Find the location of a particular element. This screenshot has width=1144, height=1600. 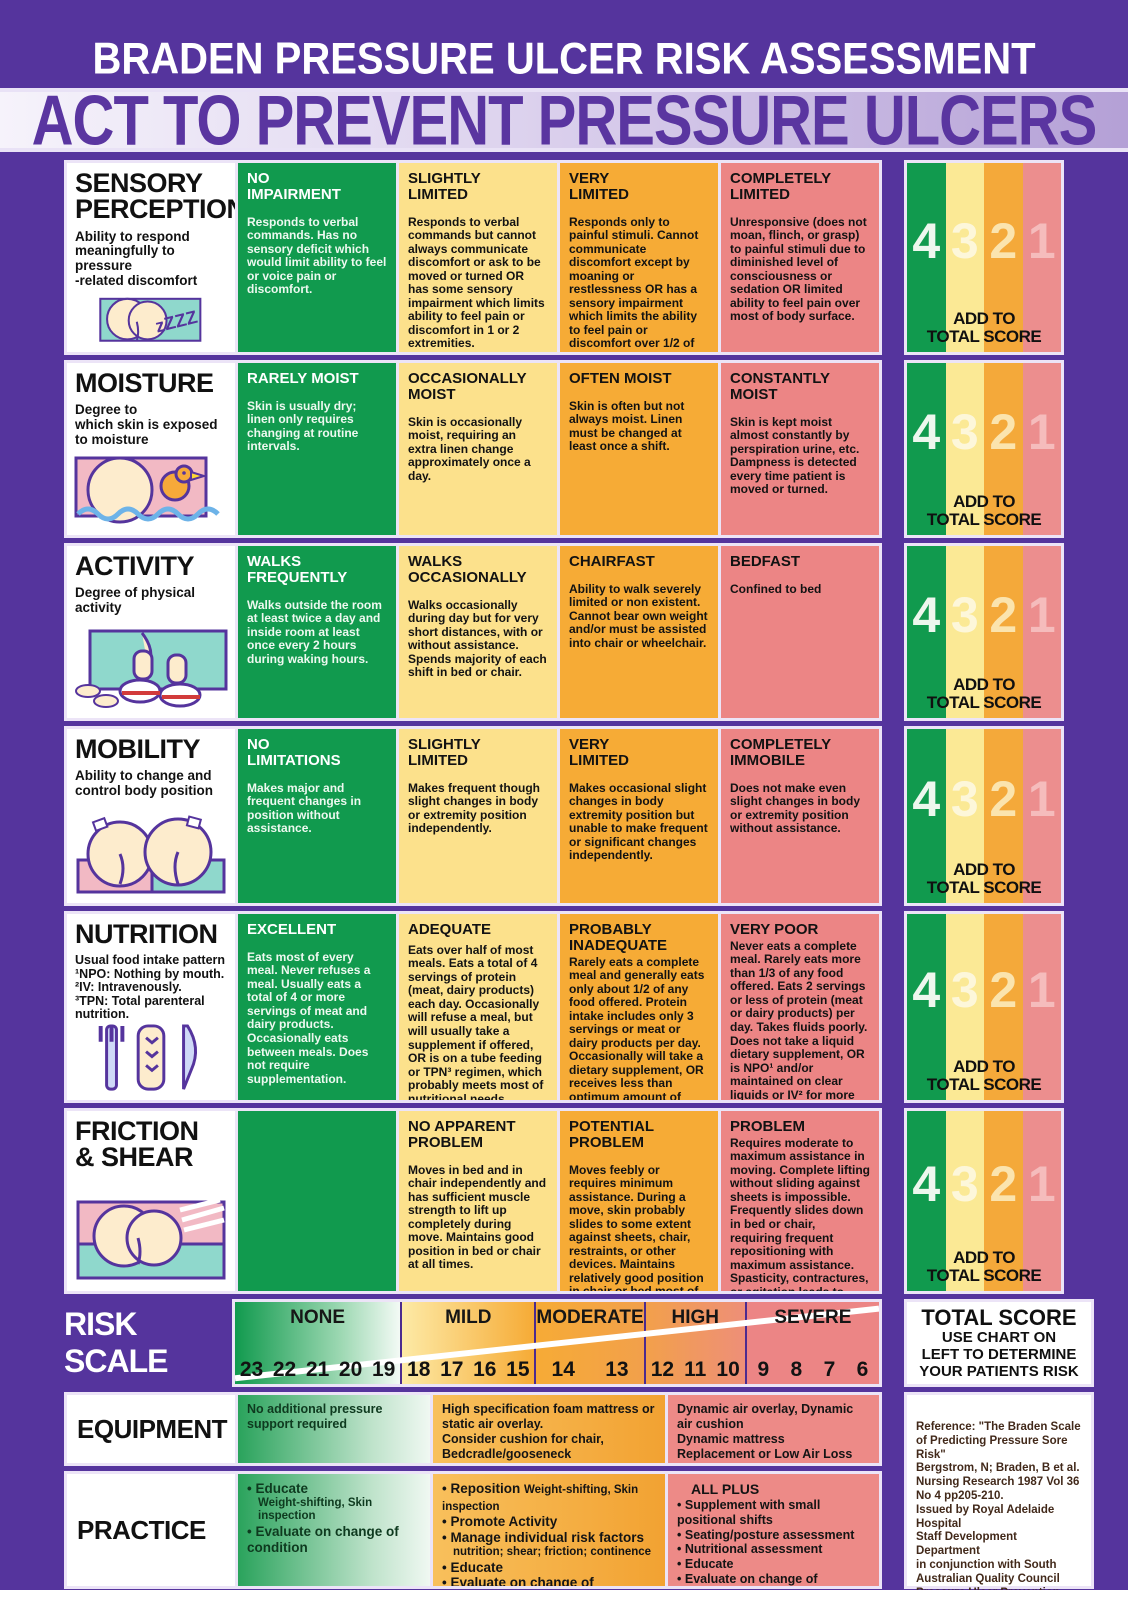

cell-heading: CONSTANTLY MOIST is located at coordinates (780, 386).